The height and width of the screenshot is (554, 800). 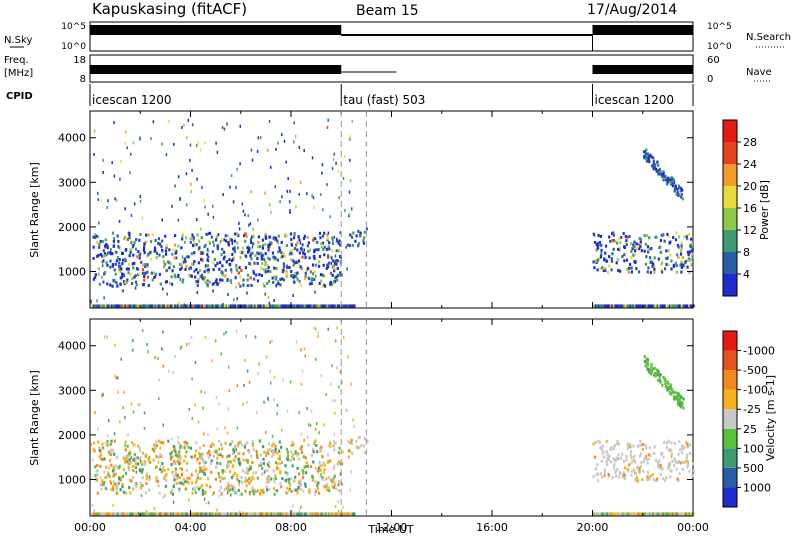 I want to click on nsky-tick-top: 10^5, so click(x=73, y=27).